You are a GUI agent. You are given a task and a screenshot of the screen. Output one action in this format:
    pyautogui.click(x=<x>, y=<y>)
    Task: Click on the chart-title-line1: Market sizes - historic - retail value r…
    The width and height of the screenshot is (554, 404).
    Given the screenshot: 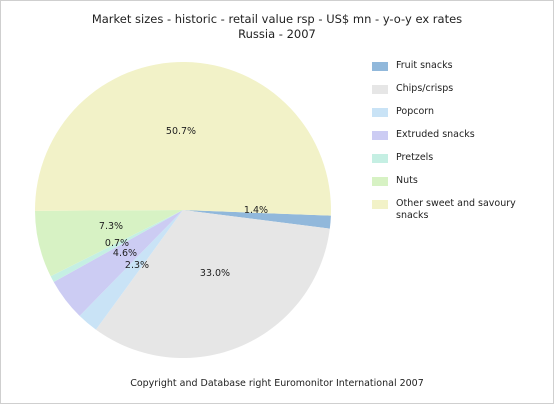 What is the action you would take?
    pyautogui.click(x=277, y=19)
    